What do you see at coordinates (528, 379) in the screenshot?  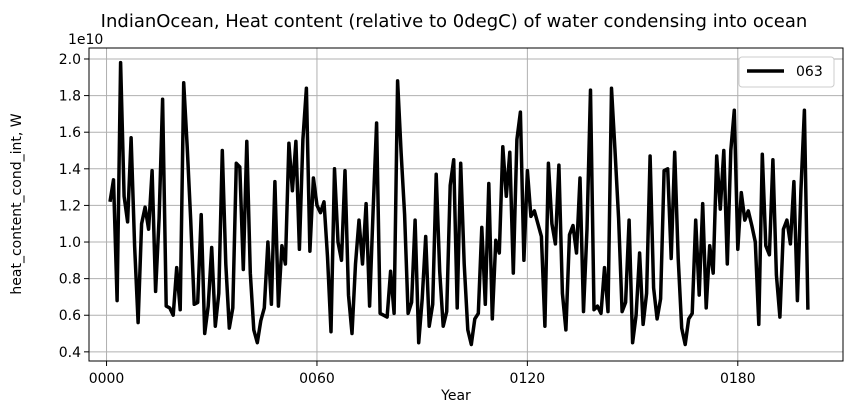 I see `x-tick-label: 0120` at bounding box center [528, 379].